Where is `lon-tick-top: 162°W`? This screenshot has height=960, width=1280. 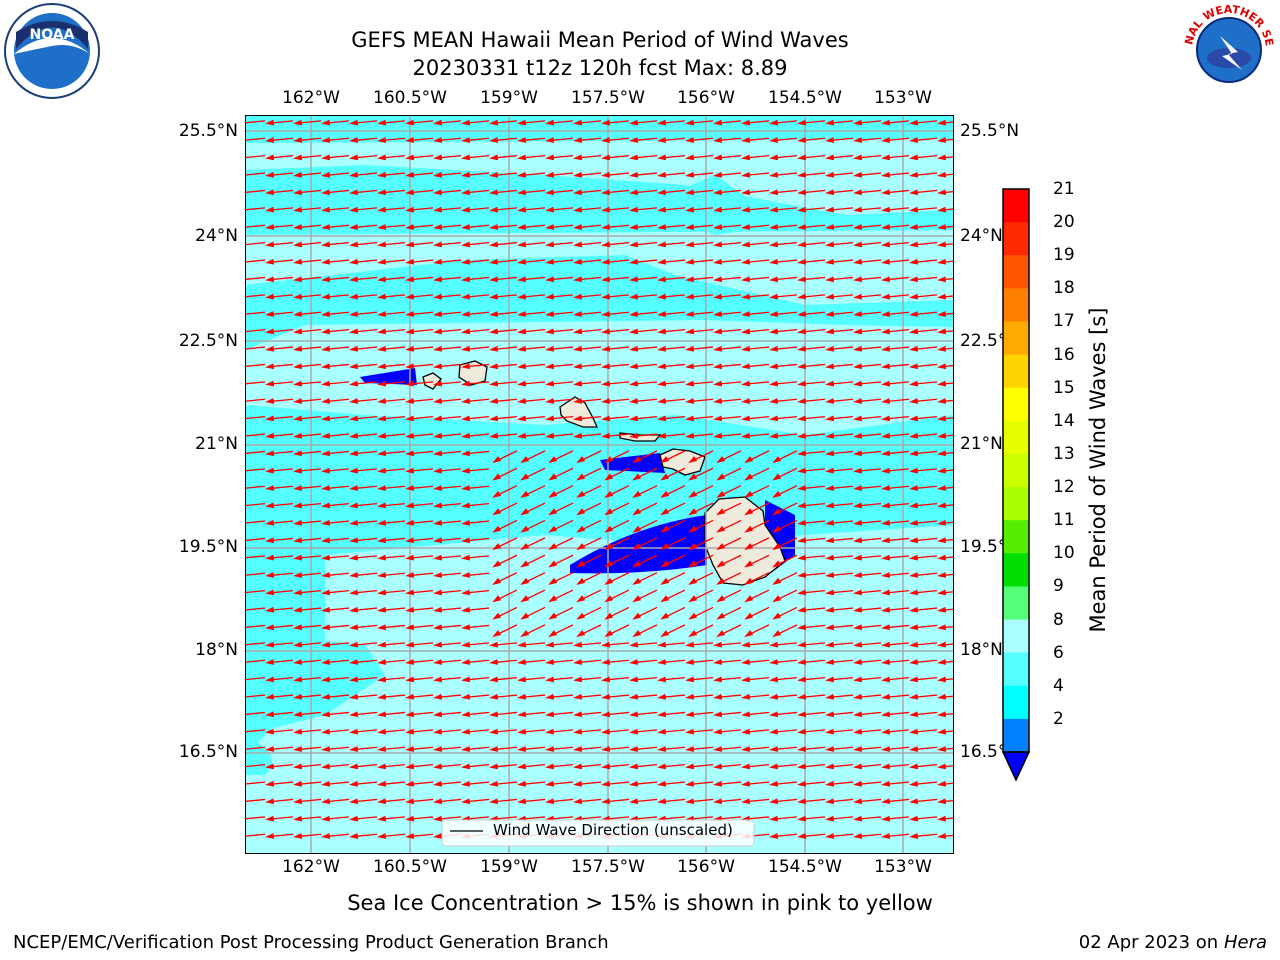
lon-tick-top: 162°W is located at coordinates (311, 98).